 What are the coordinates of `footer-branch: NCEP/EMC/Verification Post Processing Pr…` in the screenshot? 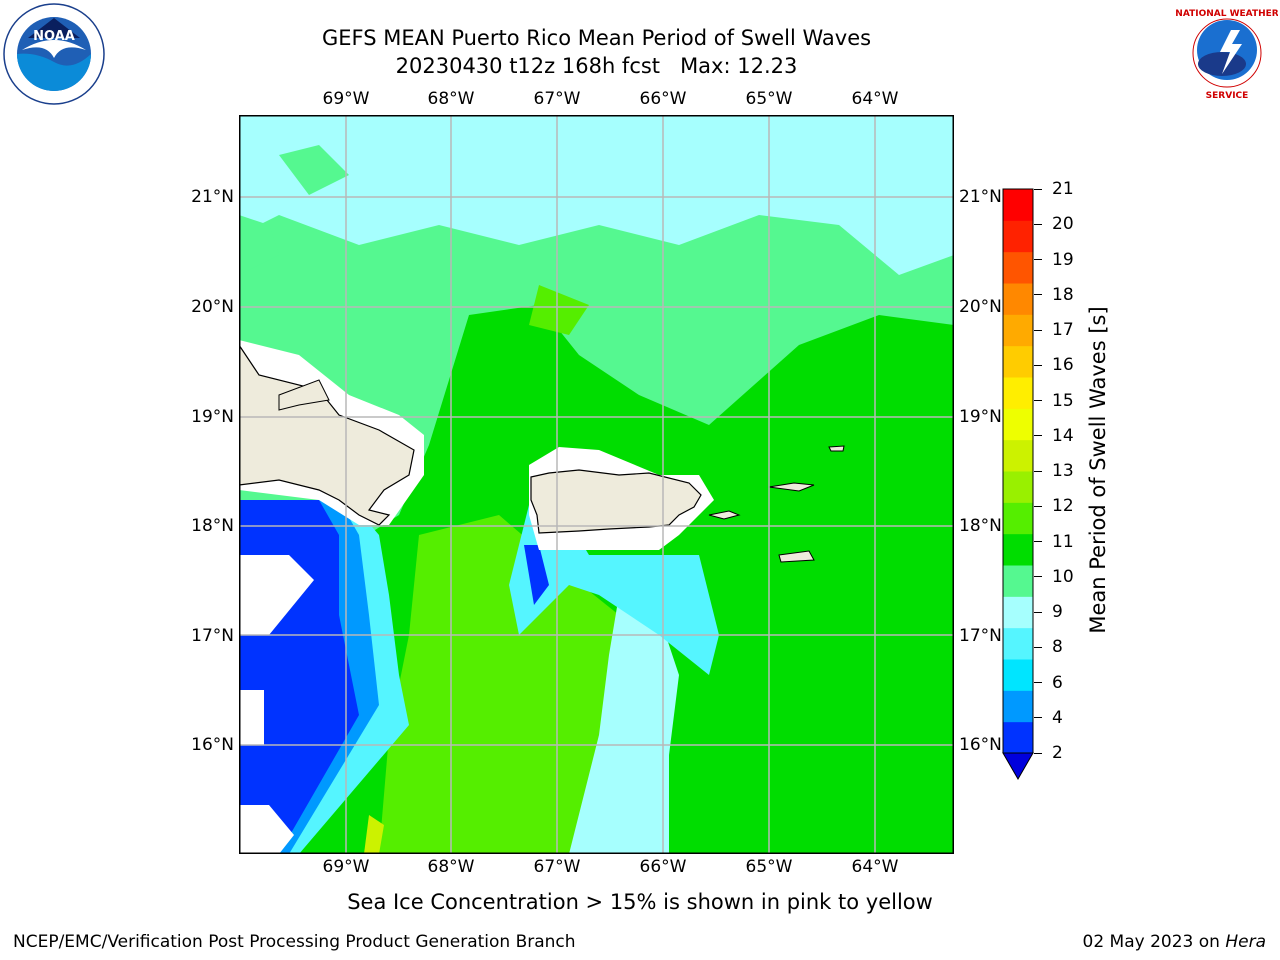 It's located at (294, 942).